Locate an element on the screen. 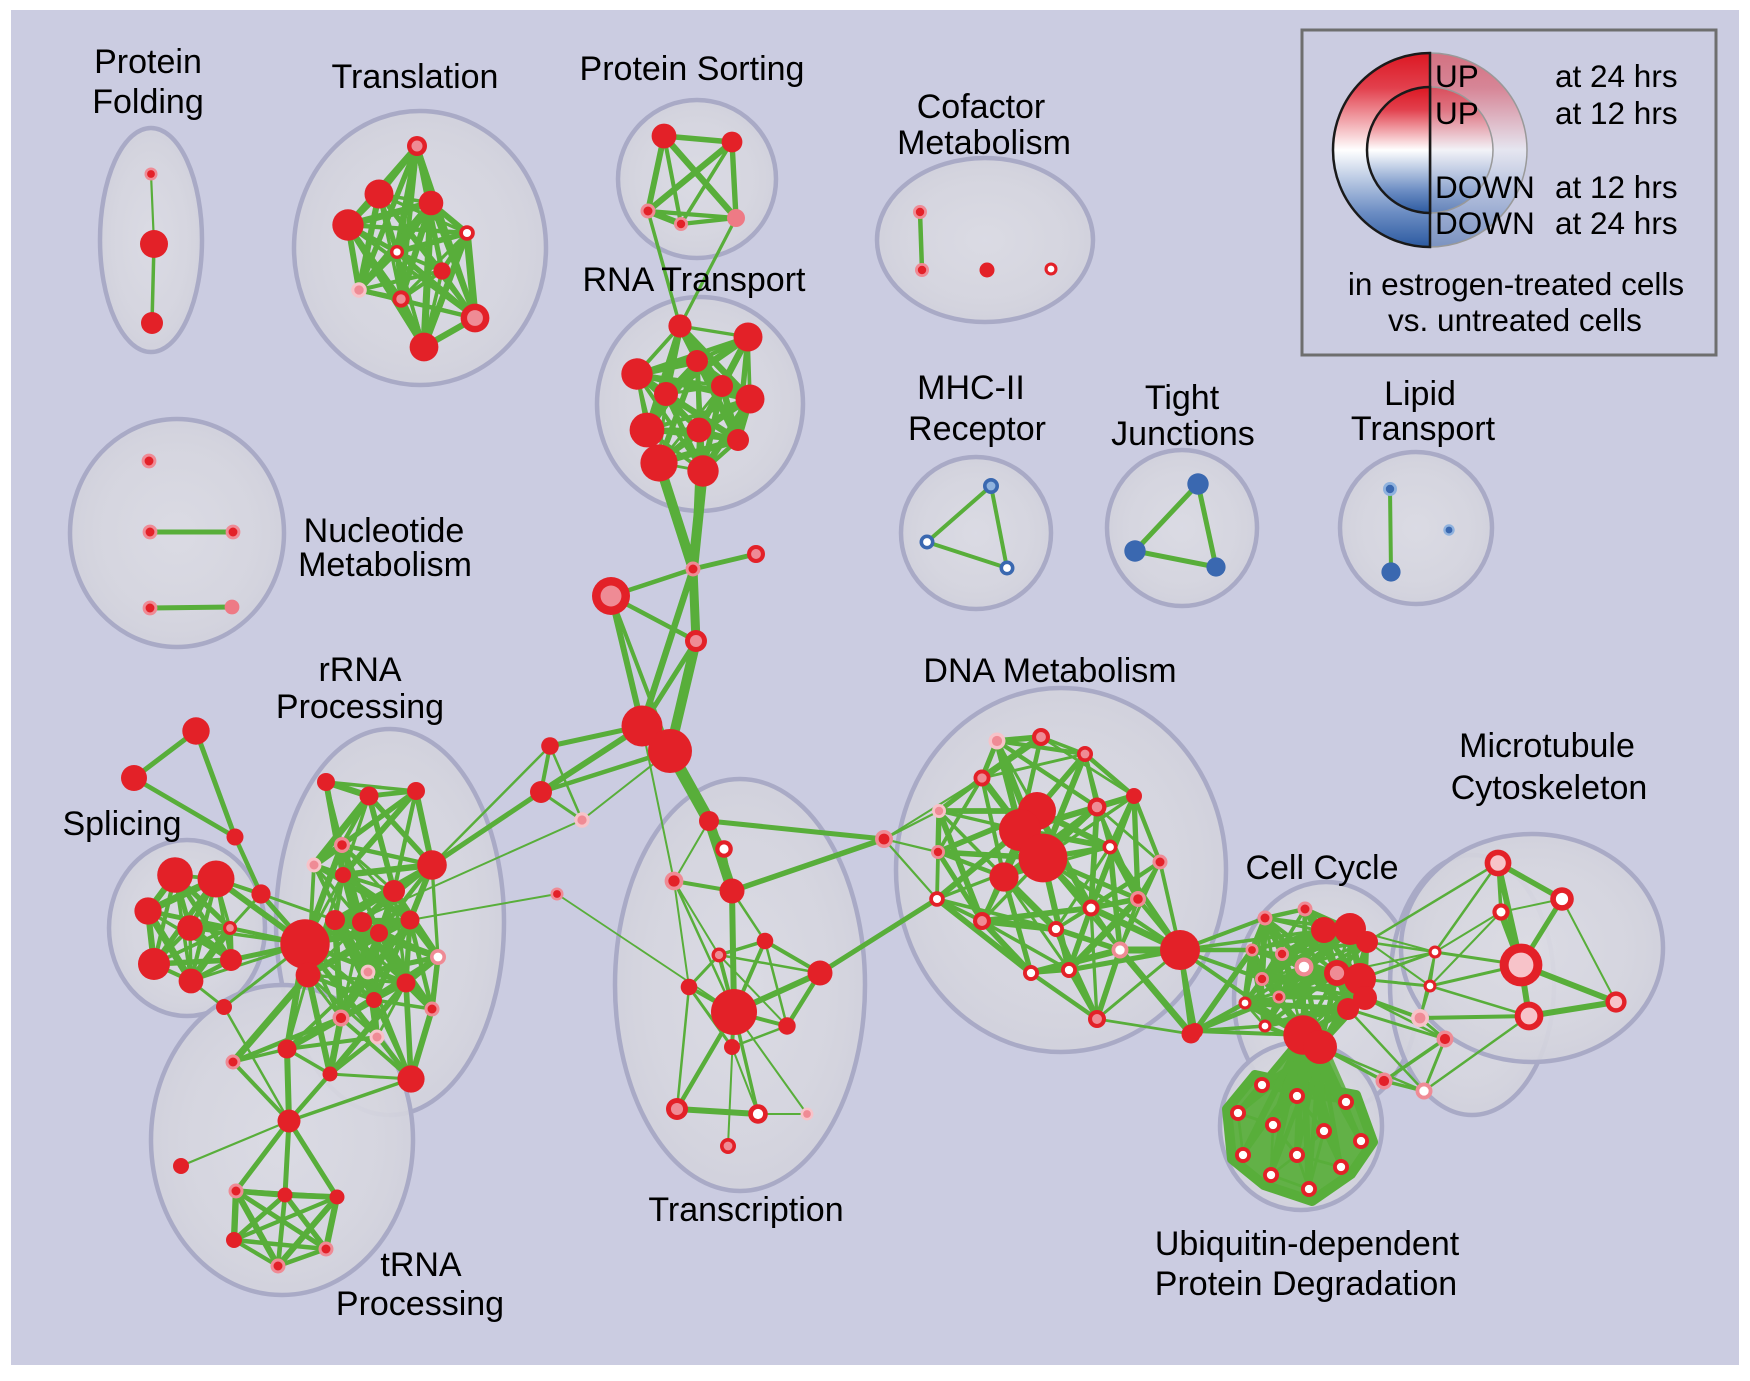  svg-text: Tight is located at coordinates (1182, 398).